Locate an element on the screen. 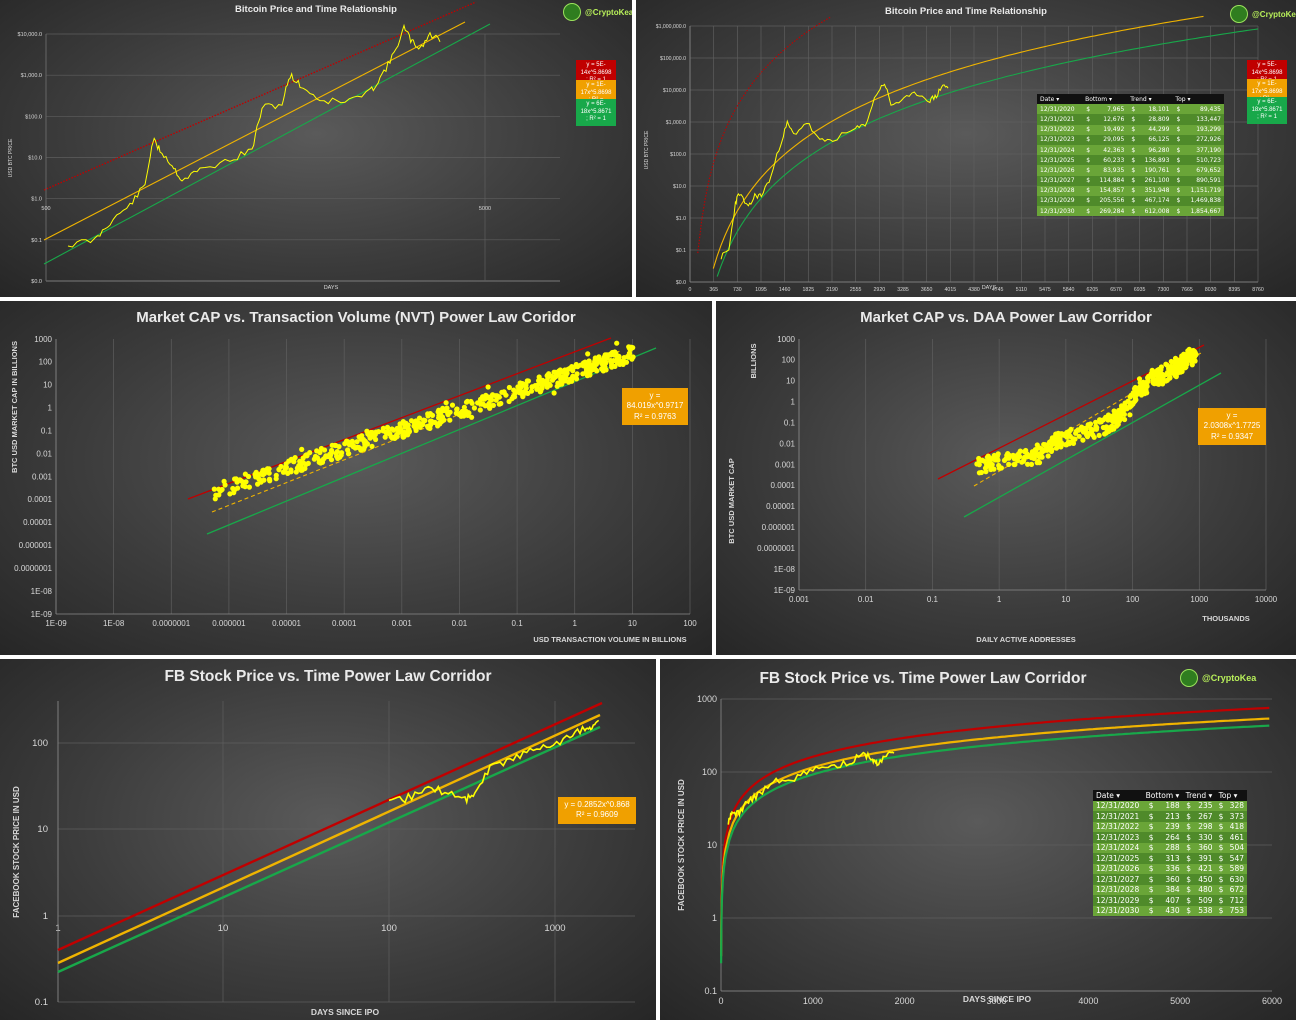  y-tick-label: $10.0 is located at coordinates (679, 187).